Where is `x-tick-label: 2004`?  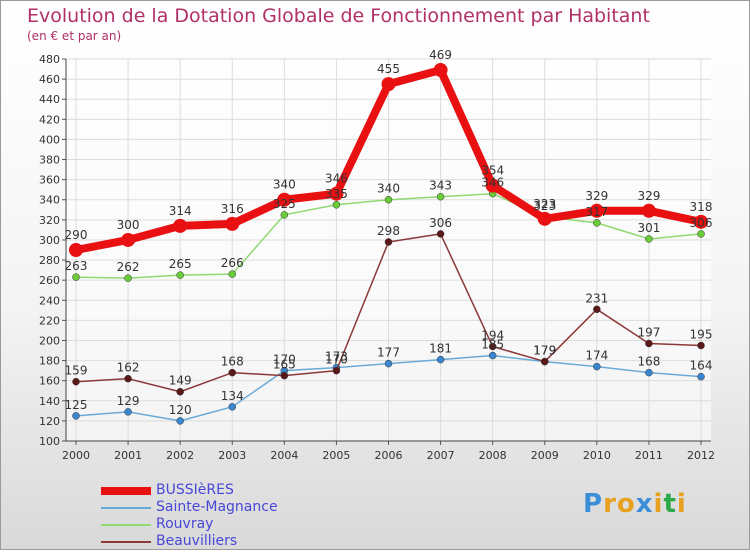 x-tick-label: 2004 is located at coordinates (284, 455).